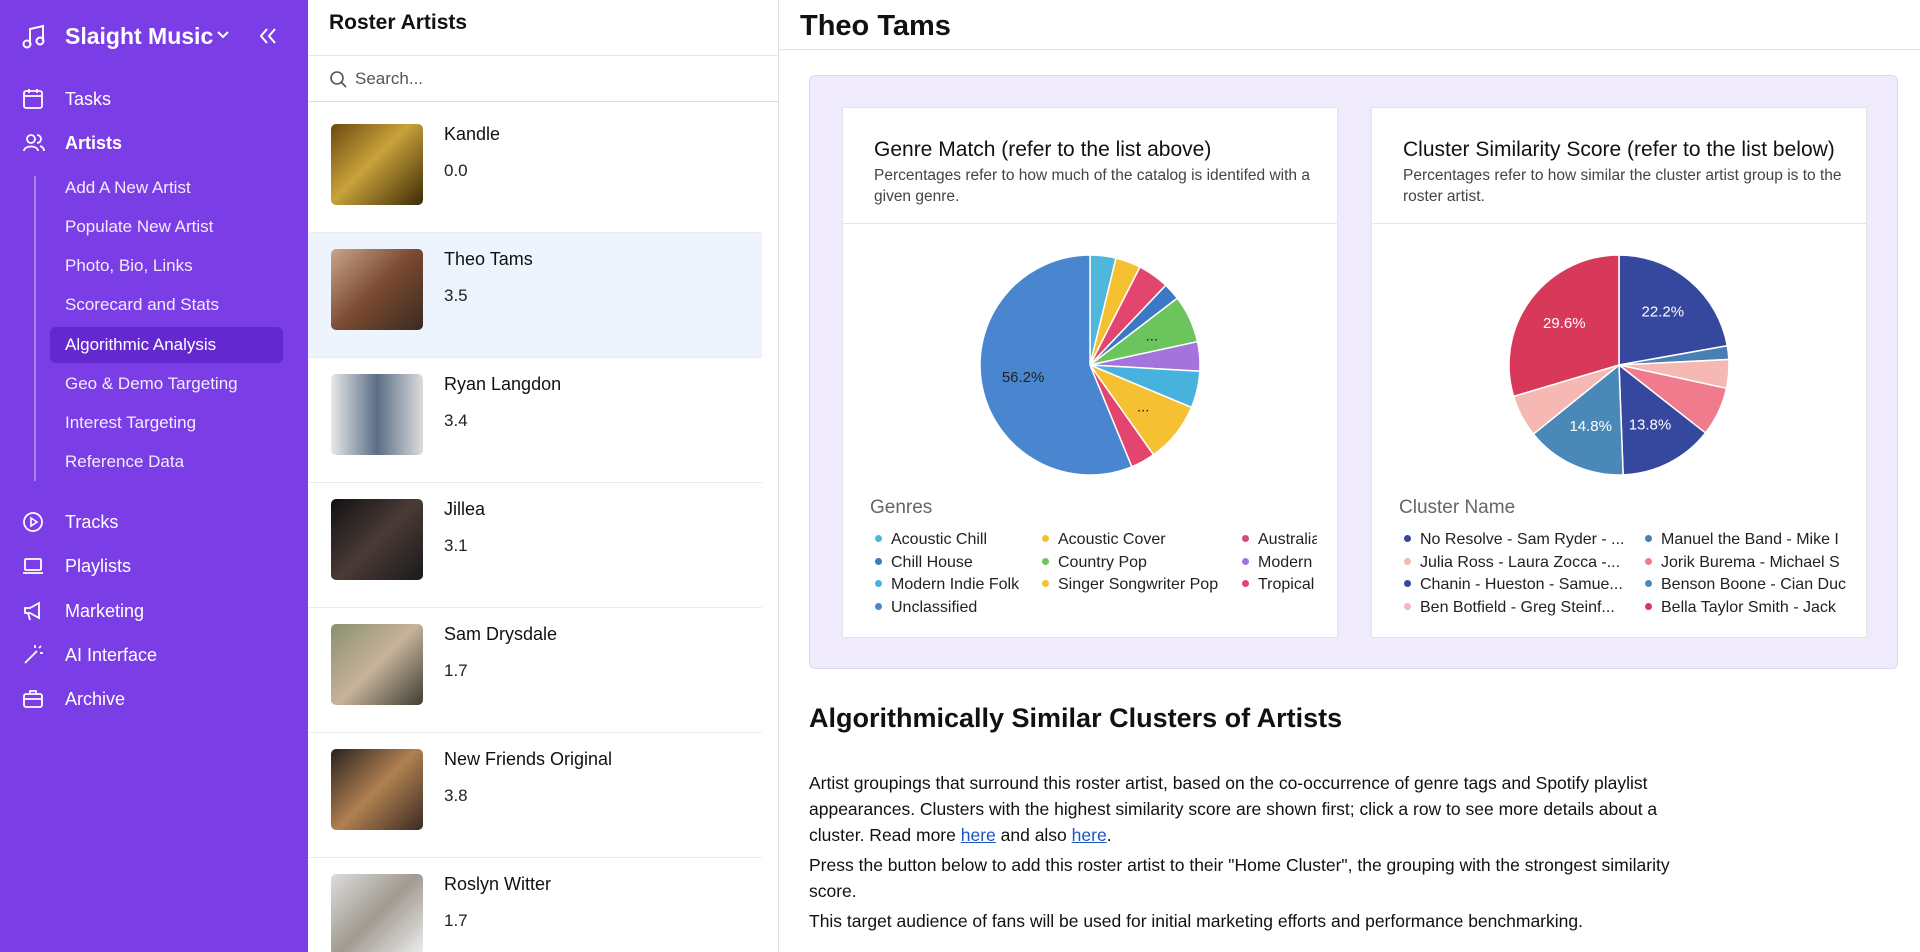 Image resolution: width=1920 pixels, height=952 pixels. I want to click on subnav-item: Interest Targeting, so click(131, 422).